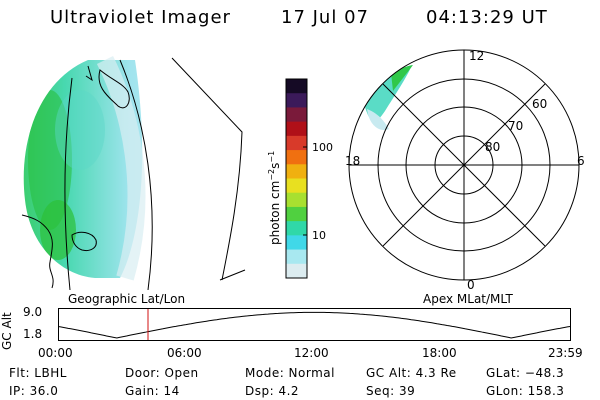  What do you see at coordinates (311, 353) in the screenshot?
I see `xtick-1200: 12:00` at bounding box center [311, 353].